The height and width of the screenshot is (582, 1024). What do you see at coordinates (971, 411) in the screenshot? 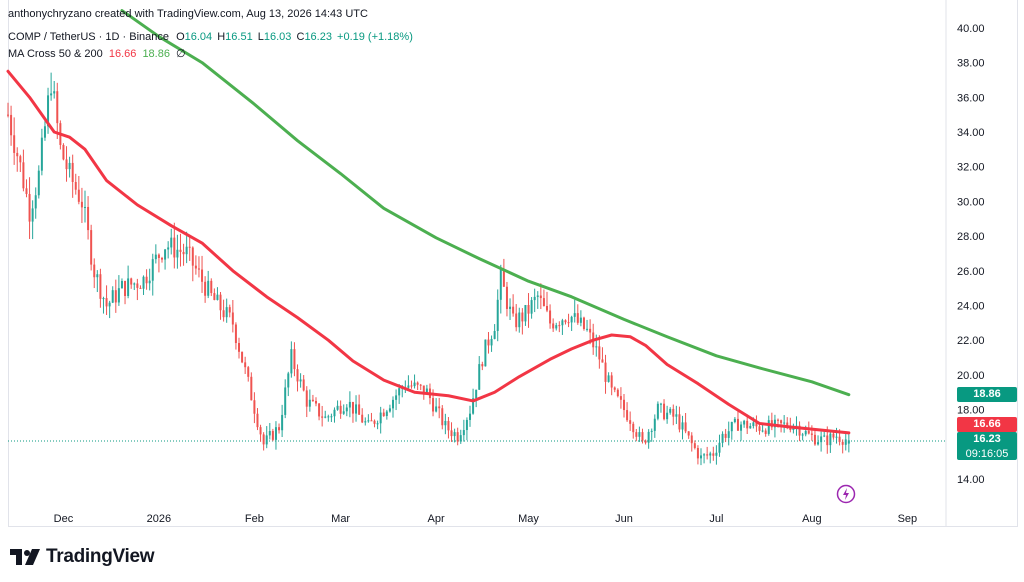
I see `y-tick-label: 18.00` at bounding box center [971, 411].